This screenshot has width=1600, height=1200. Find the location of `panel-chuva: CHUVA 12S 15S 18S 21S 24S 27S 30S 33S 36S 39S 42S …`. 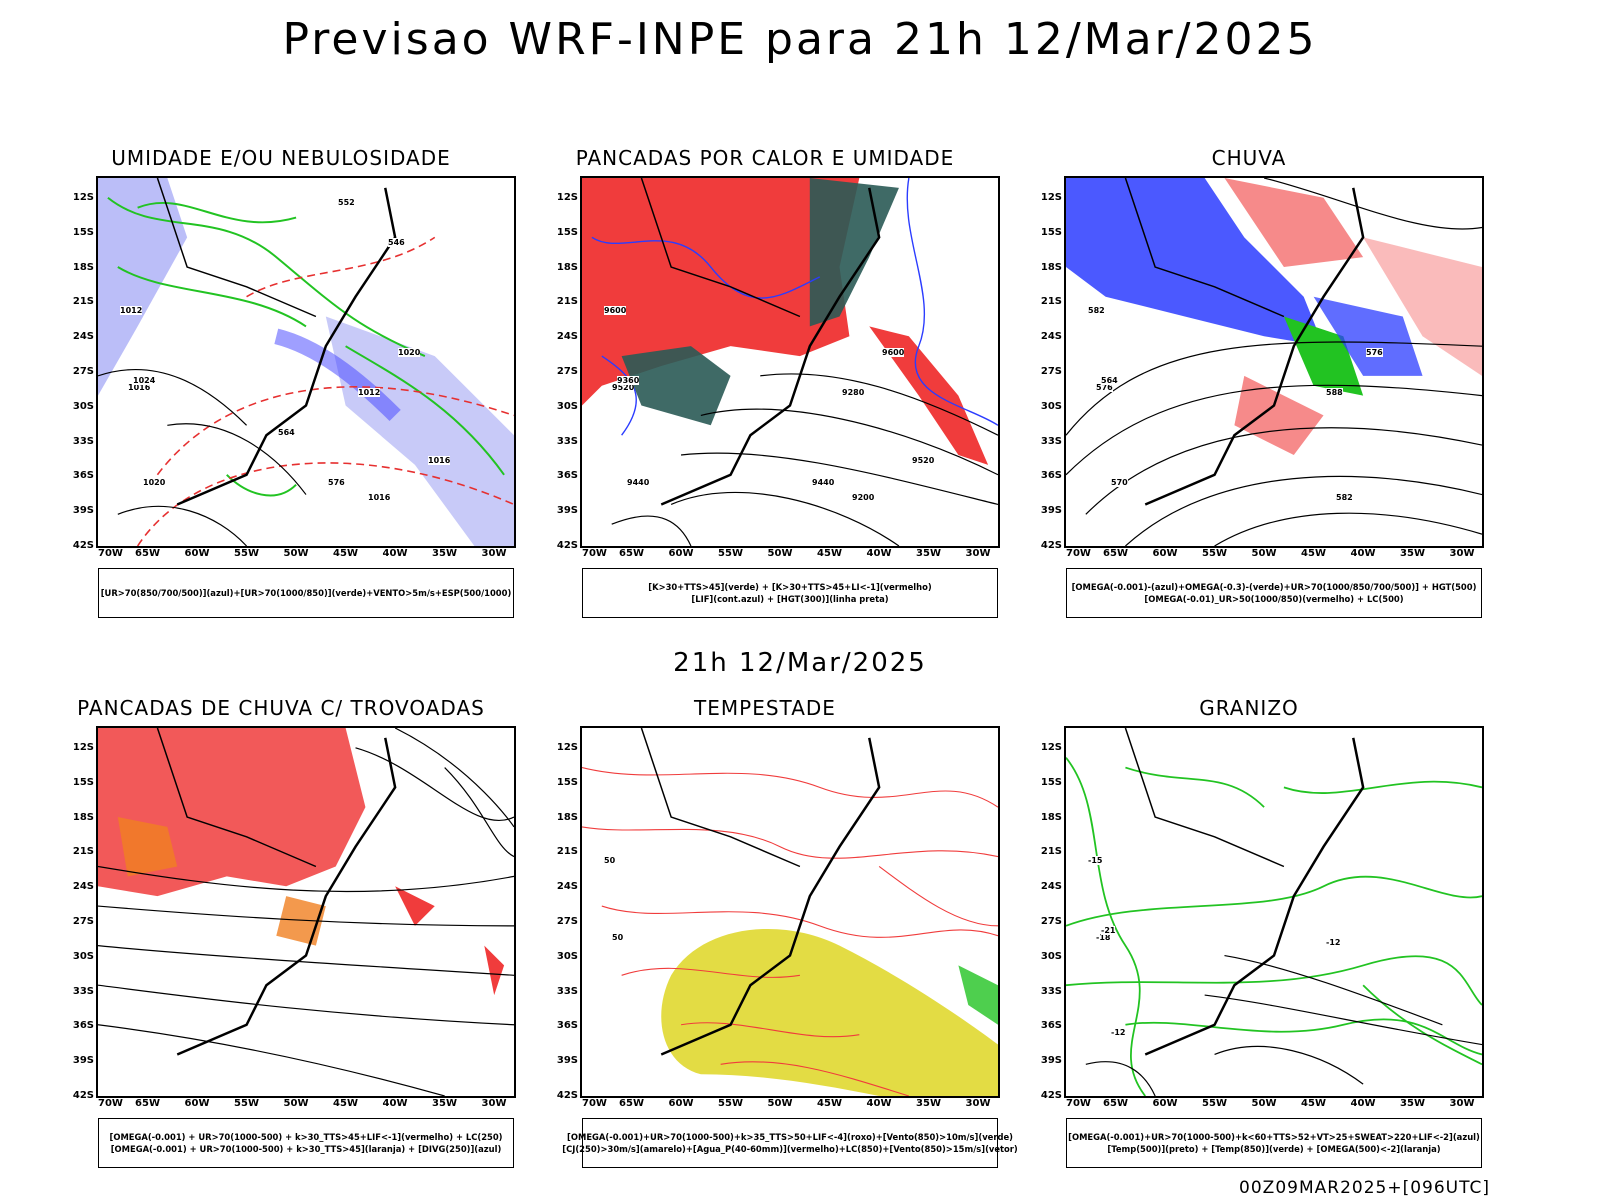

panel-chuva: CHUVA 12S 15S 18S 21S 24S 27S 30S 33S 36S 39S 42S … is located at coordinates (1259, 386).